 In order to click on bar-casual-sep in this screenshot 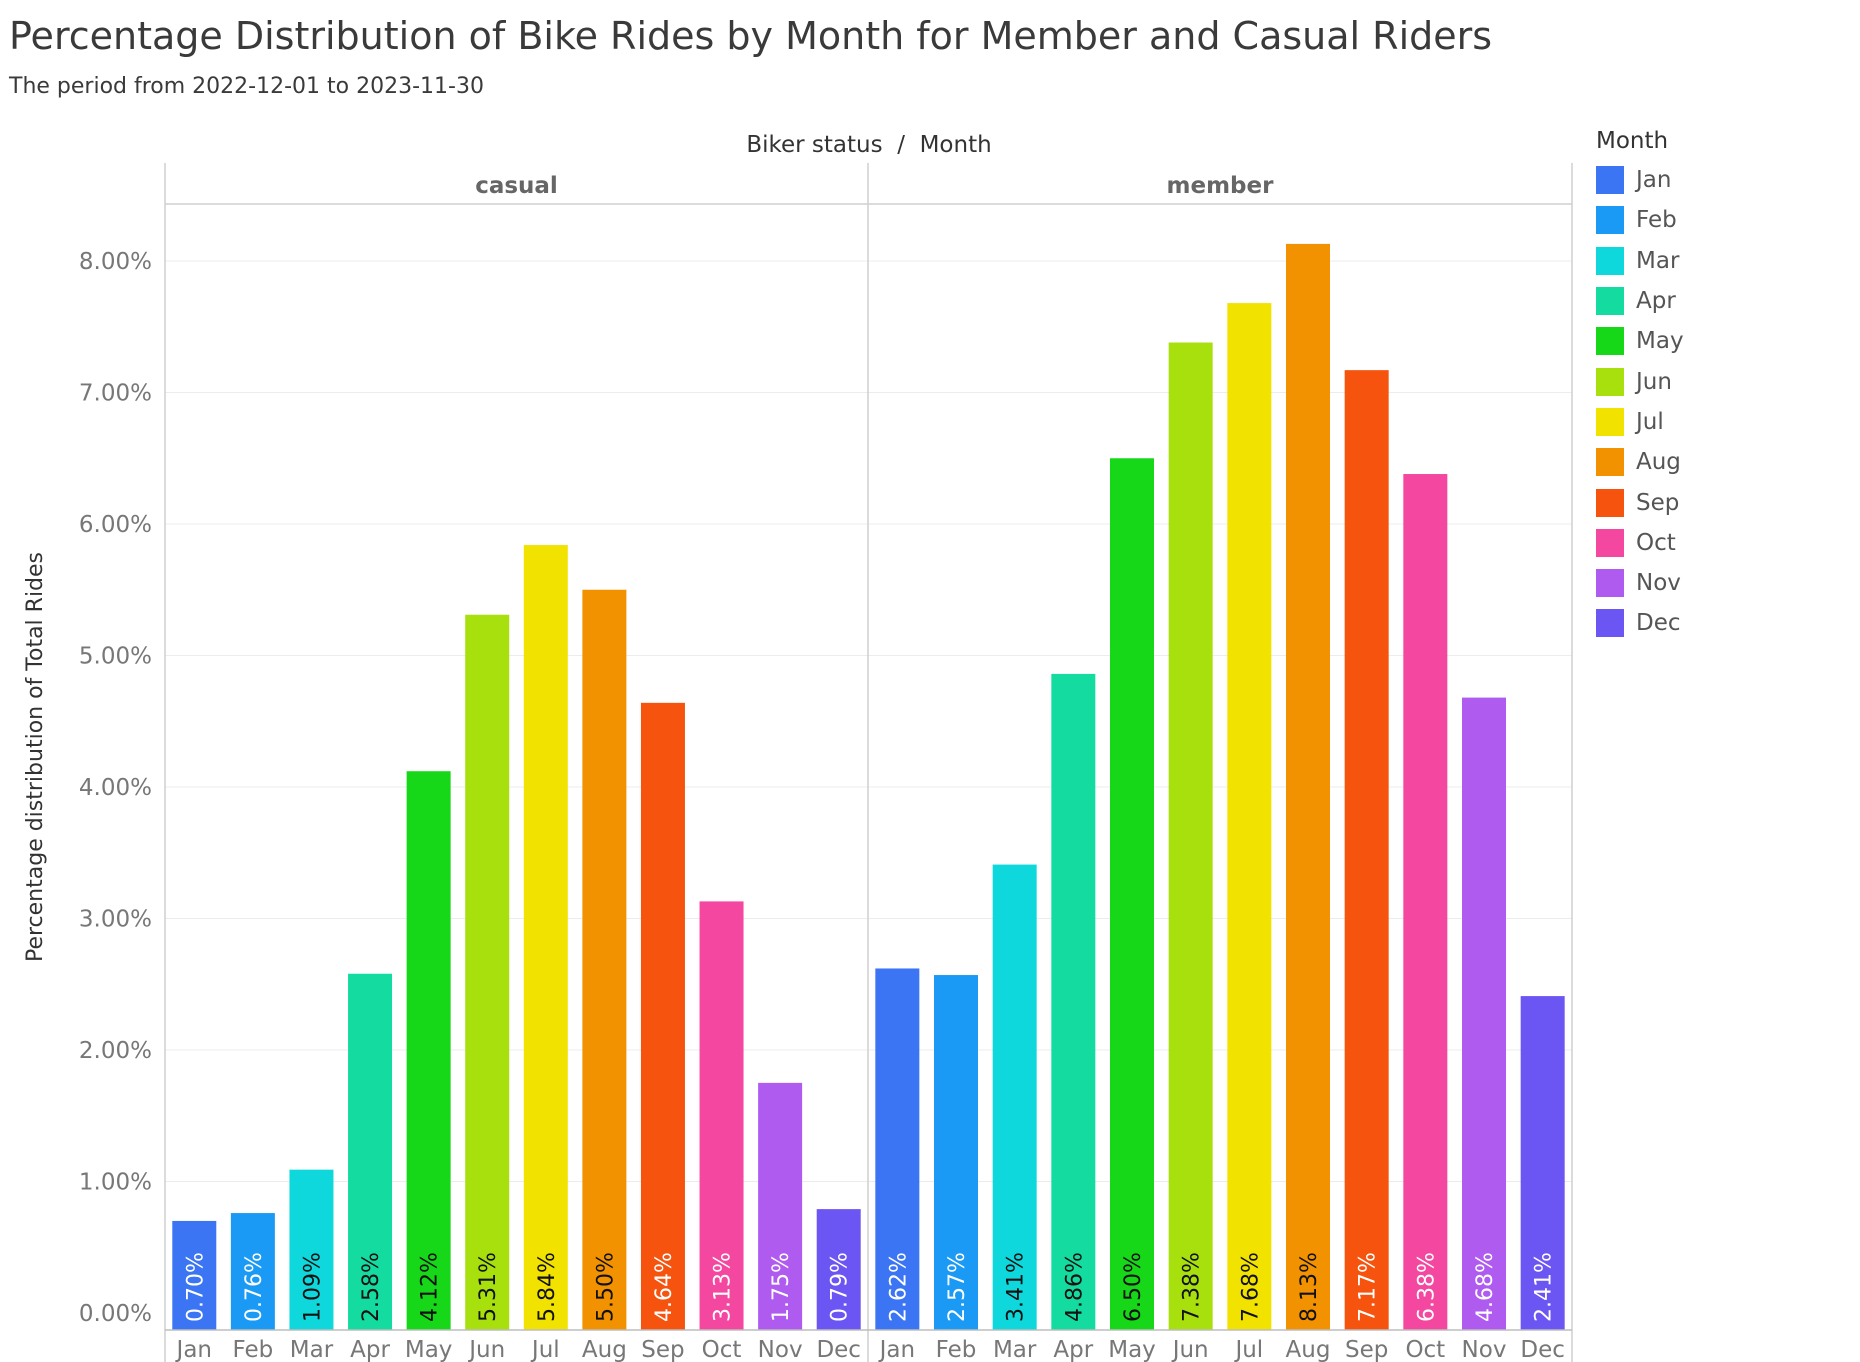, I will do `click(662, 1016)`.